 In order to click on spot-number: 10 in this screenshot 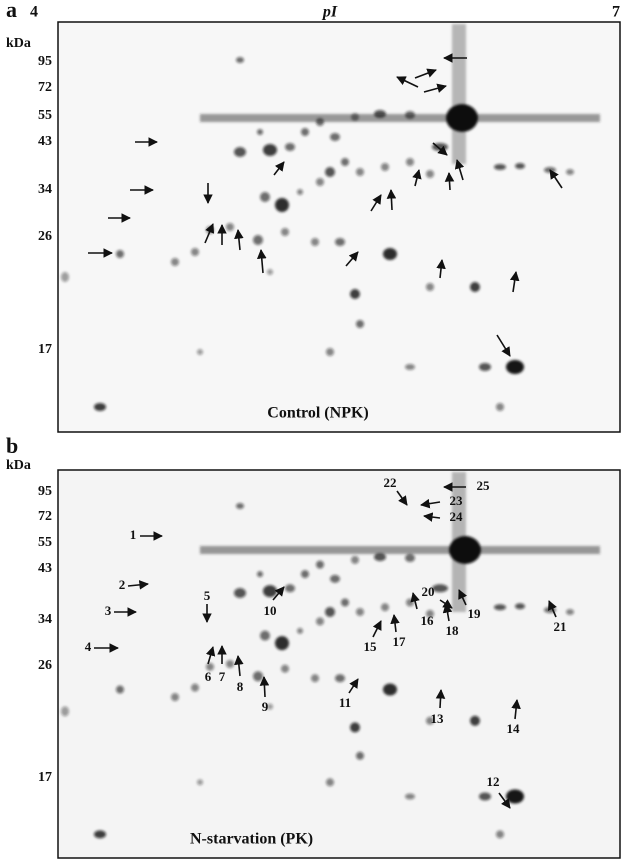, I will do `click(270, 610)`.